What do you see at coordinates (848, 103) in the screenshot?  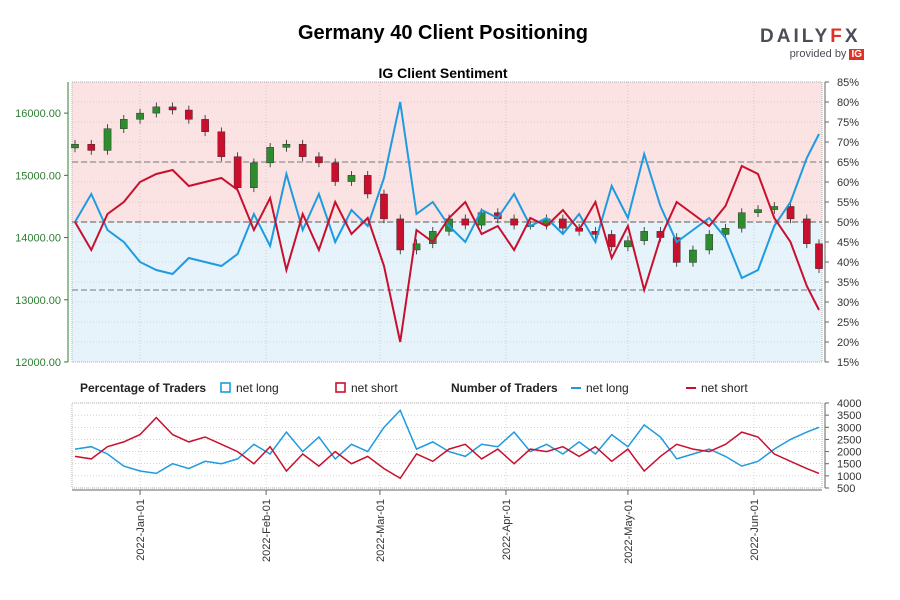 I see `sentiment-tick-label: 80%` at bounding box center [848, 103].